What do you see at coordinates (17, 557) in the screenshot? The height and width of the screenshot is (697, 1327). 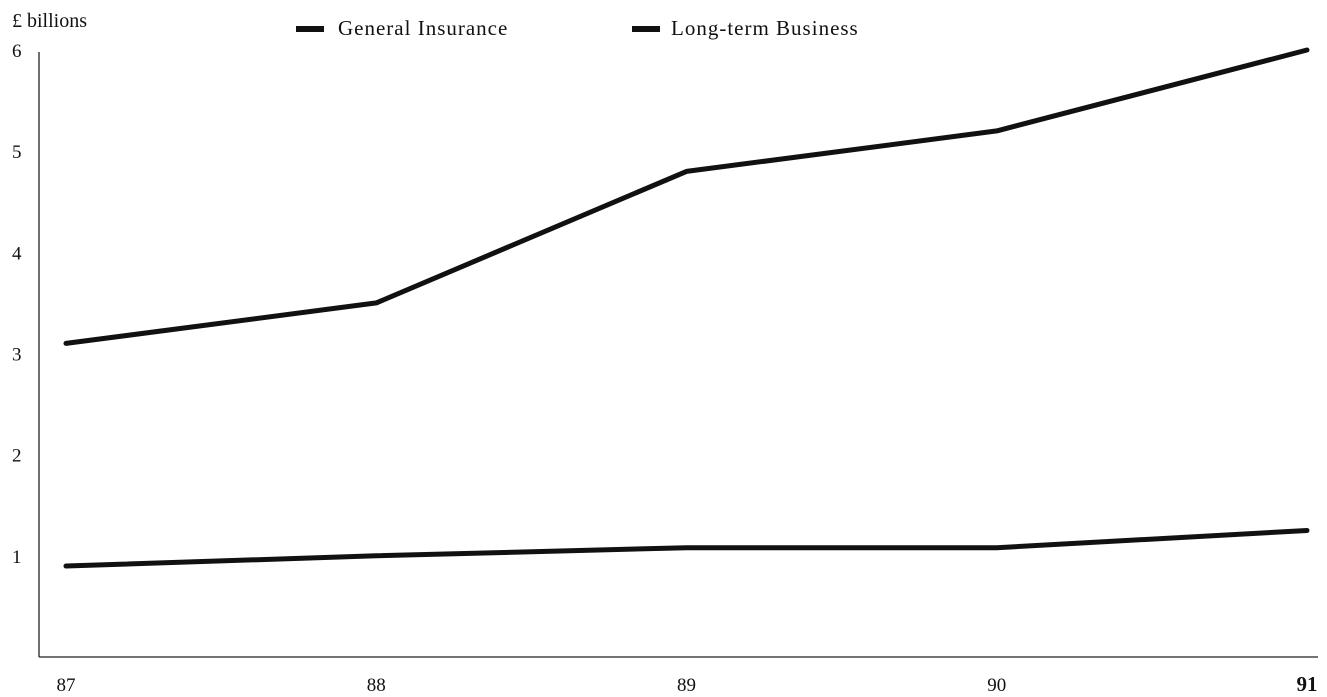 I see `y-tick-label: 1` at bounding box center [17, 557].